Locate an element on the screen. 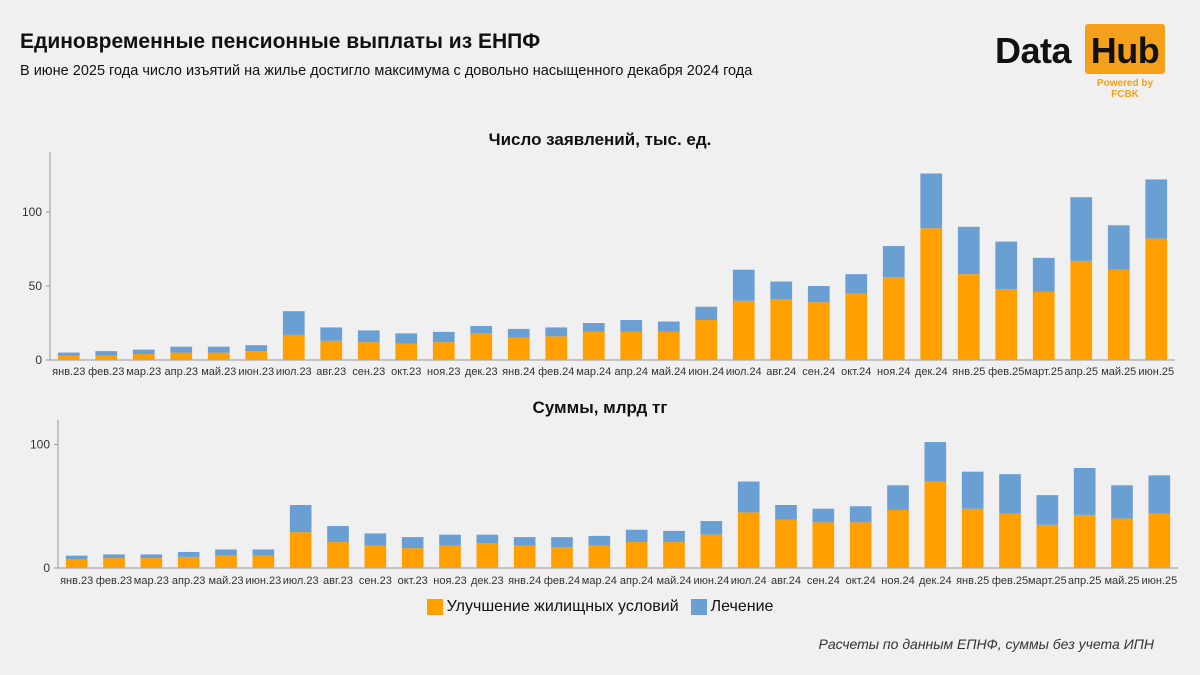  y-tick-label-amounts: 0 is located at coordinates (46, 568).